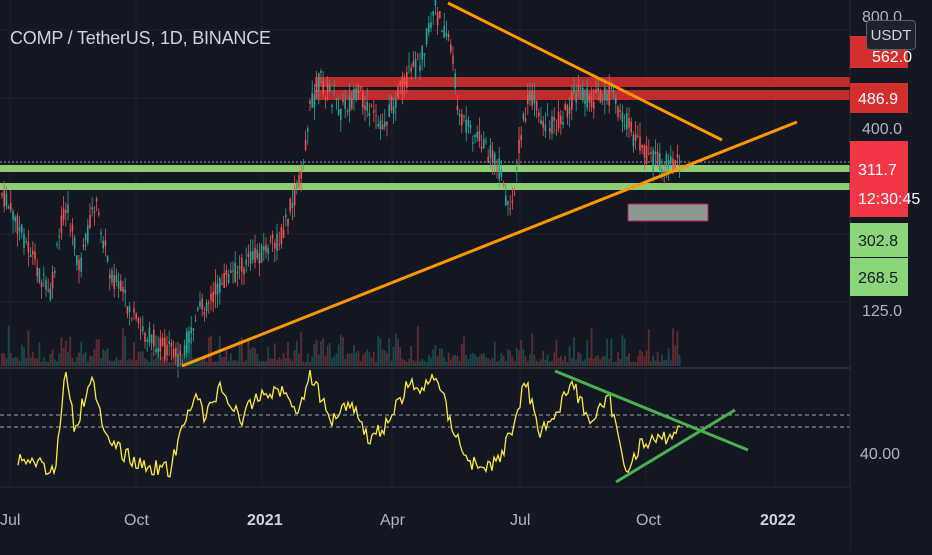 This screenshot has width=932, height=555. Describe the element at coordinates (140, 38) in the screenshot. I see `symbol-title: COMP / TetherUS, 1D, BINANCE` at that location.